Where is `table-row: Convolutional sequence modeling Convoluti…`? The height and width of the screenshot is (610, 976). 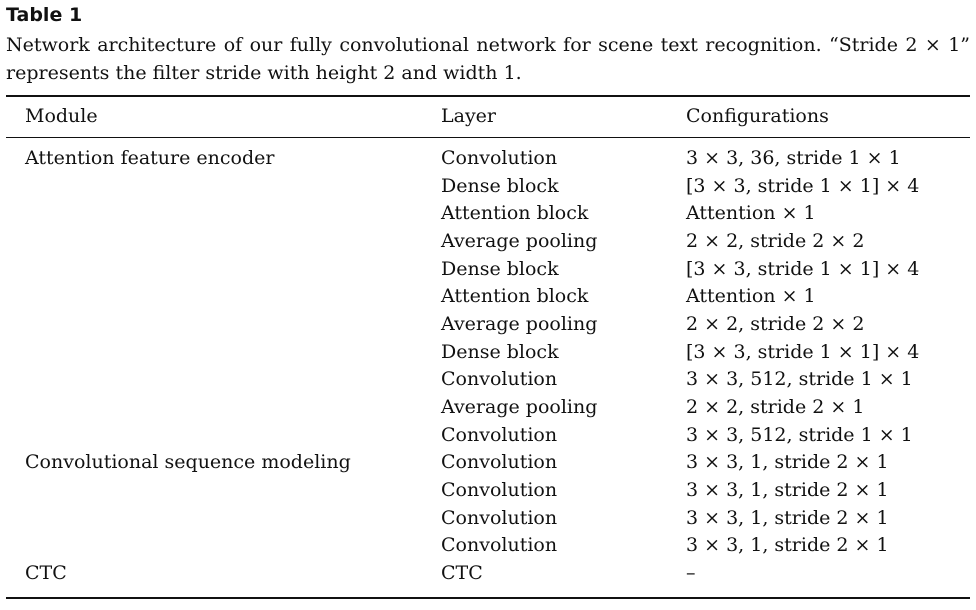
table-row: Convolutional sequence modeling Convoluti… is located at coordinates (488, 463).